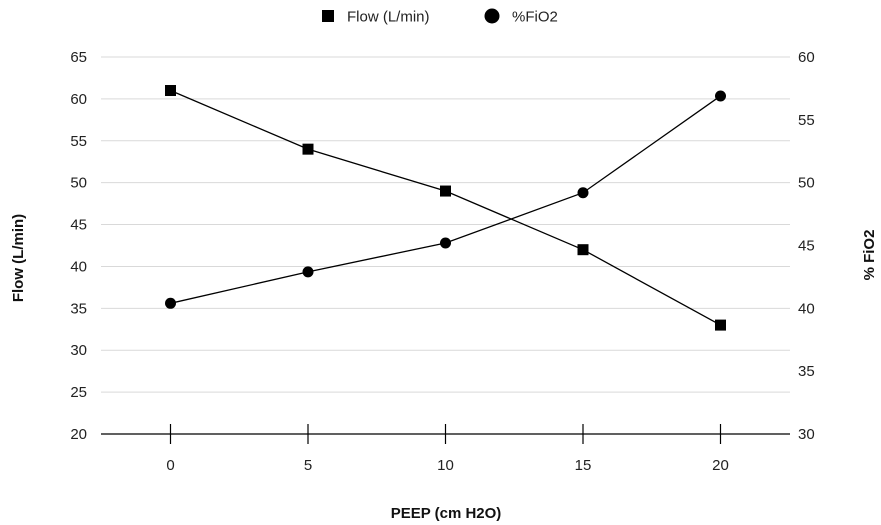  I want to click on y-tick-label-right: 45, so click(806, 246).